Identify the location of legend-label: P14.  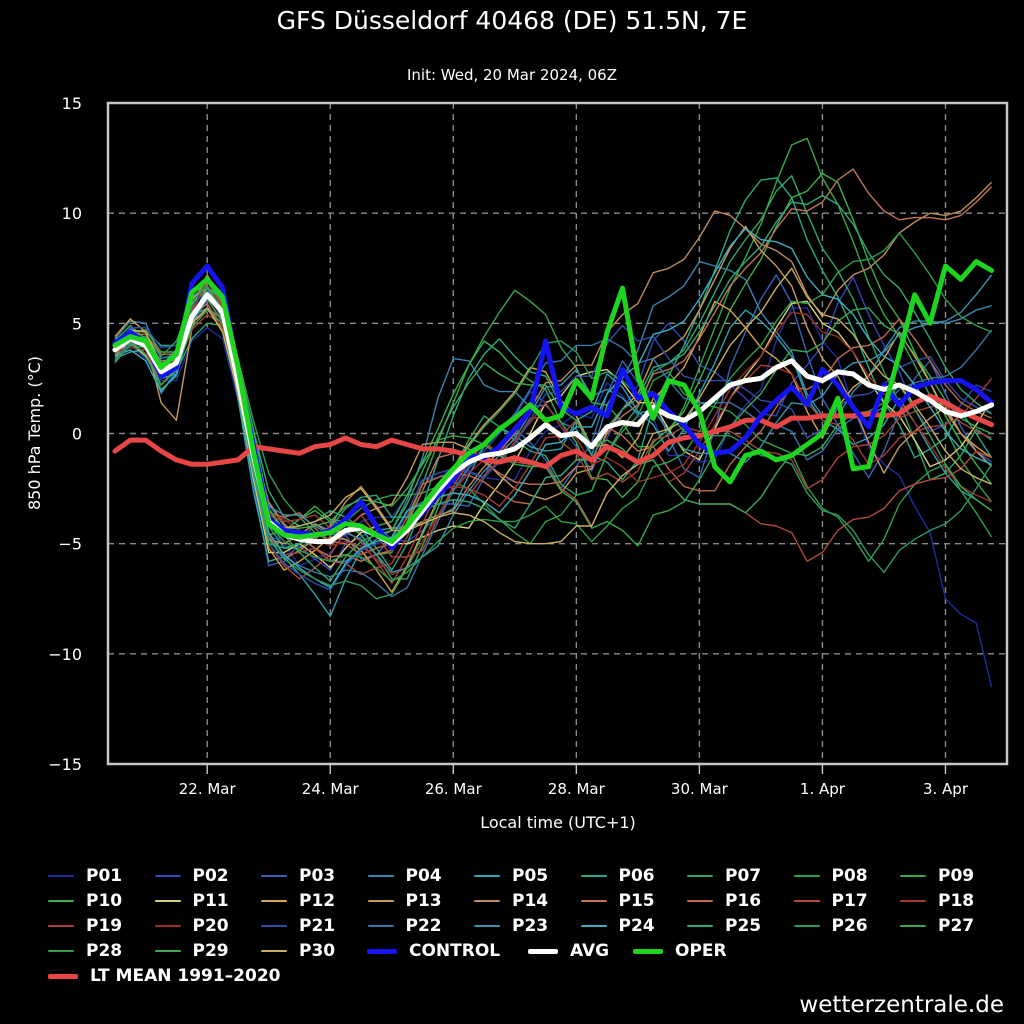
(530, 901).